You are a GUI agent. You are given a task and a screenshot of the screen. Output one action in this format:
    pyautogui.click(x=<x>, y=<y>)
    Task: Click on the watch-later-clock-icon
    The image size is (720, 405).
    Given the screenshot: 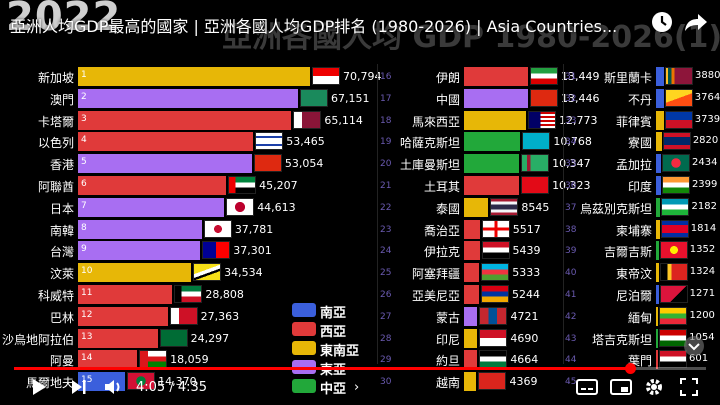 What is the action you would take?
    pyautogui.click(x=662, y=22)
    